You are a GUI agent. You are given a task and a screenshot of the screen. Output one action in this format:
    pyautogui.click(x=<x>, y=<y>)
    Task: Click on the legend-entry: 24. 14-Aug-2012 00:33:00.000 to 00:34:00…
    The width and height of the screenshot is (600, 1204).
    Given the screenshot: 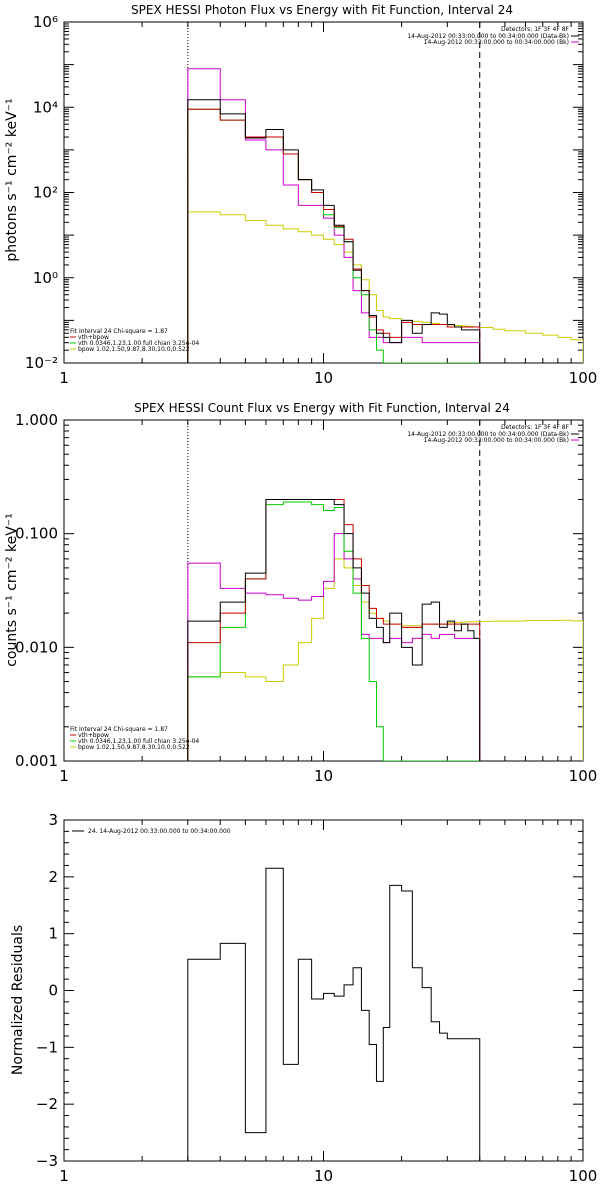 What is the action you would take?
    pyautogui.click(x=159, y=831)
    